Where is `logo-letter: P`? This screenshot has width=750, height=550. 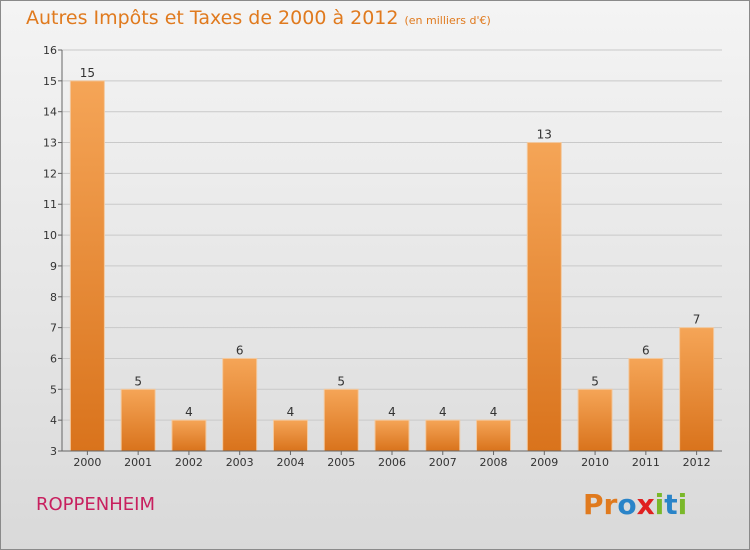
logo-letter: P is located at coordinates (593, 504).